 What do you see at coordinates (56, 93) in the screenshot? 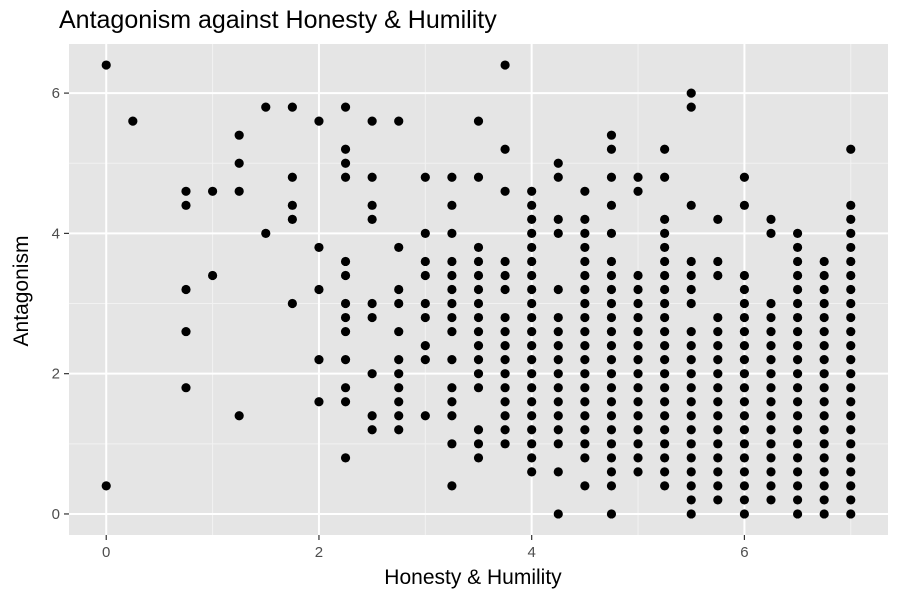
I see `y-tick-label: 6` at bounding box center [56, 93].